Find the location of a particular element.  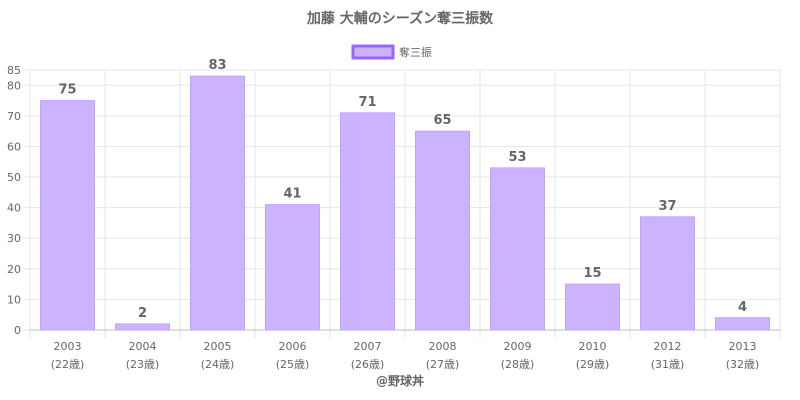

x-tick-label: 2010 is located at coordinates (593, 346).